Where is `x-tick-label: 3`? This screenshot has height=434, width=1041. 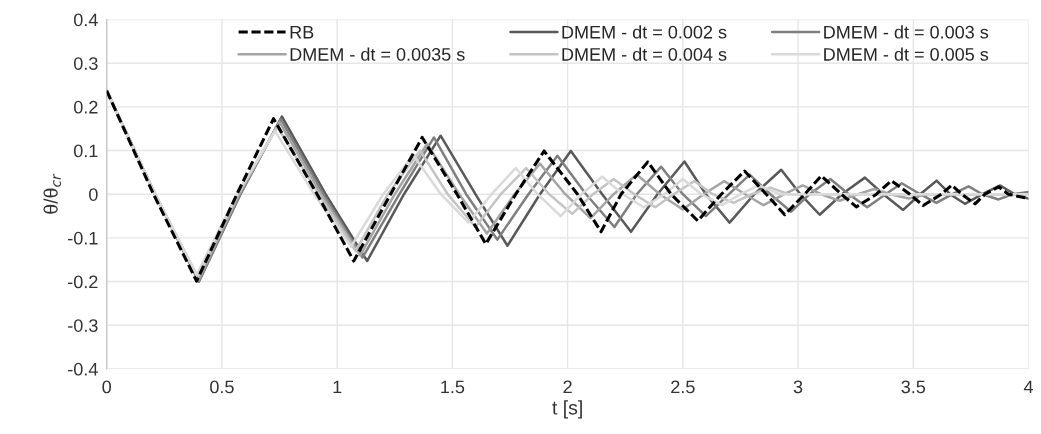 x-tick-label: 3 is located at coordinates (798, 387).